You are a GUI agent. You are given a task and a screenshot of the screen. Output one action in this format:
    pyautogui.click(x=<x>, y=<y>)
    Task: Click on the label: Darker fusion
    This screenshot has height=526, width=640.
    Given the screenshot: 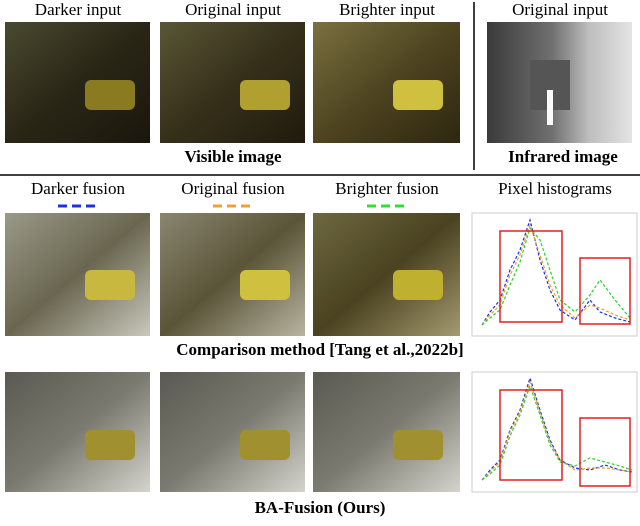 What is the action you would take?
    pyautogui.click(x=78, y=188)
    